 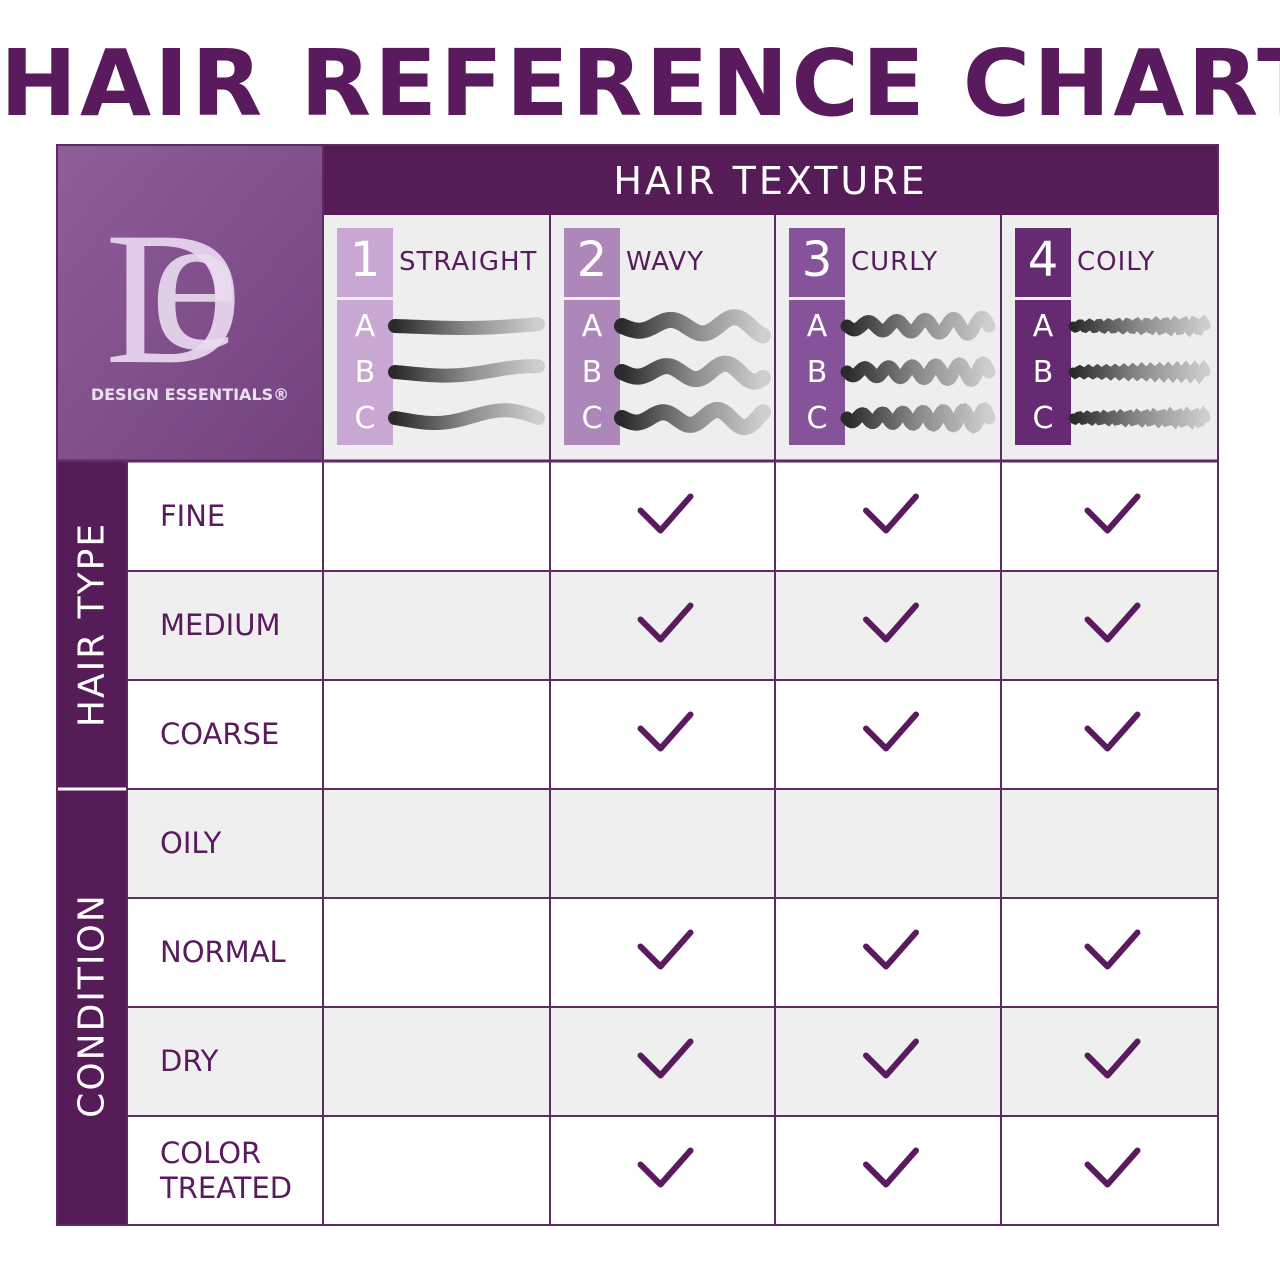 I want to click on logo-letter: D, so click(x=173, y=299).